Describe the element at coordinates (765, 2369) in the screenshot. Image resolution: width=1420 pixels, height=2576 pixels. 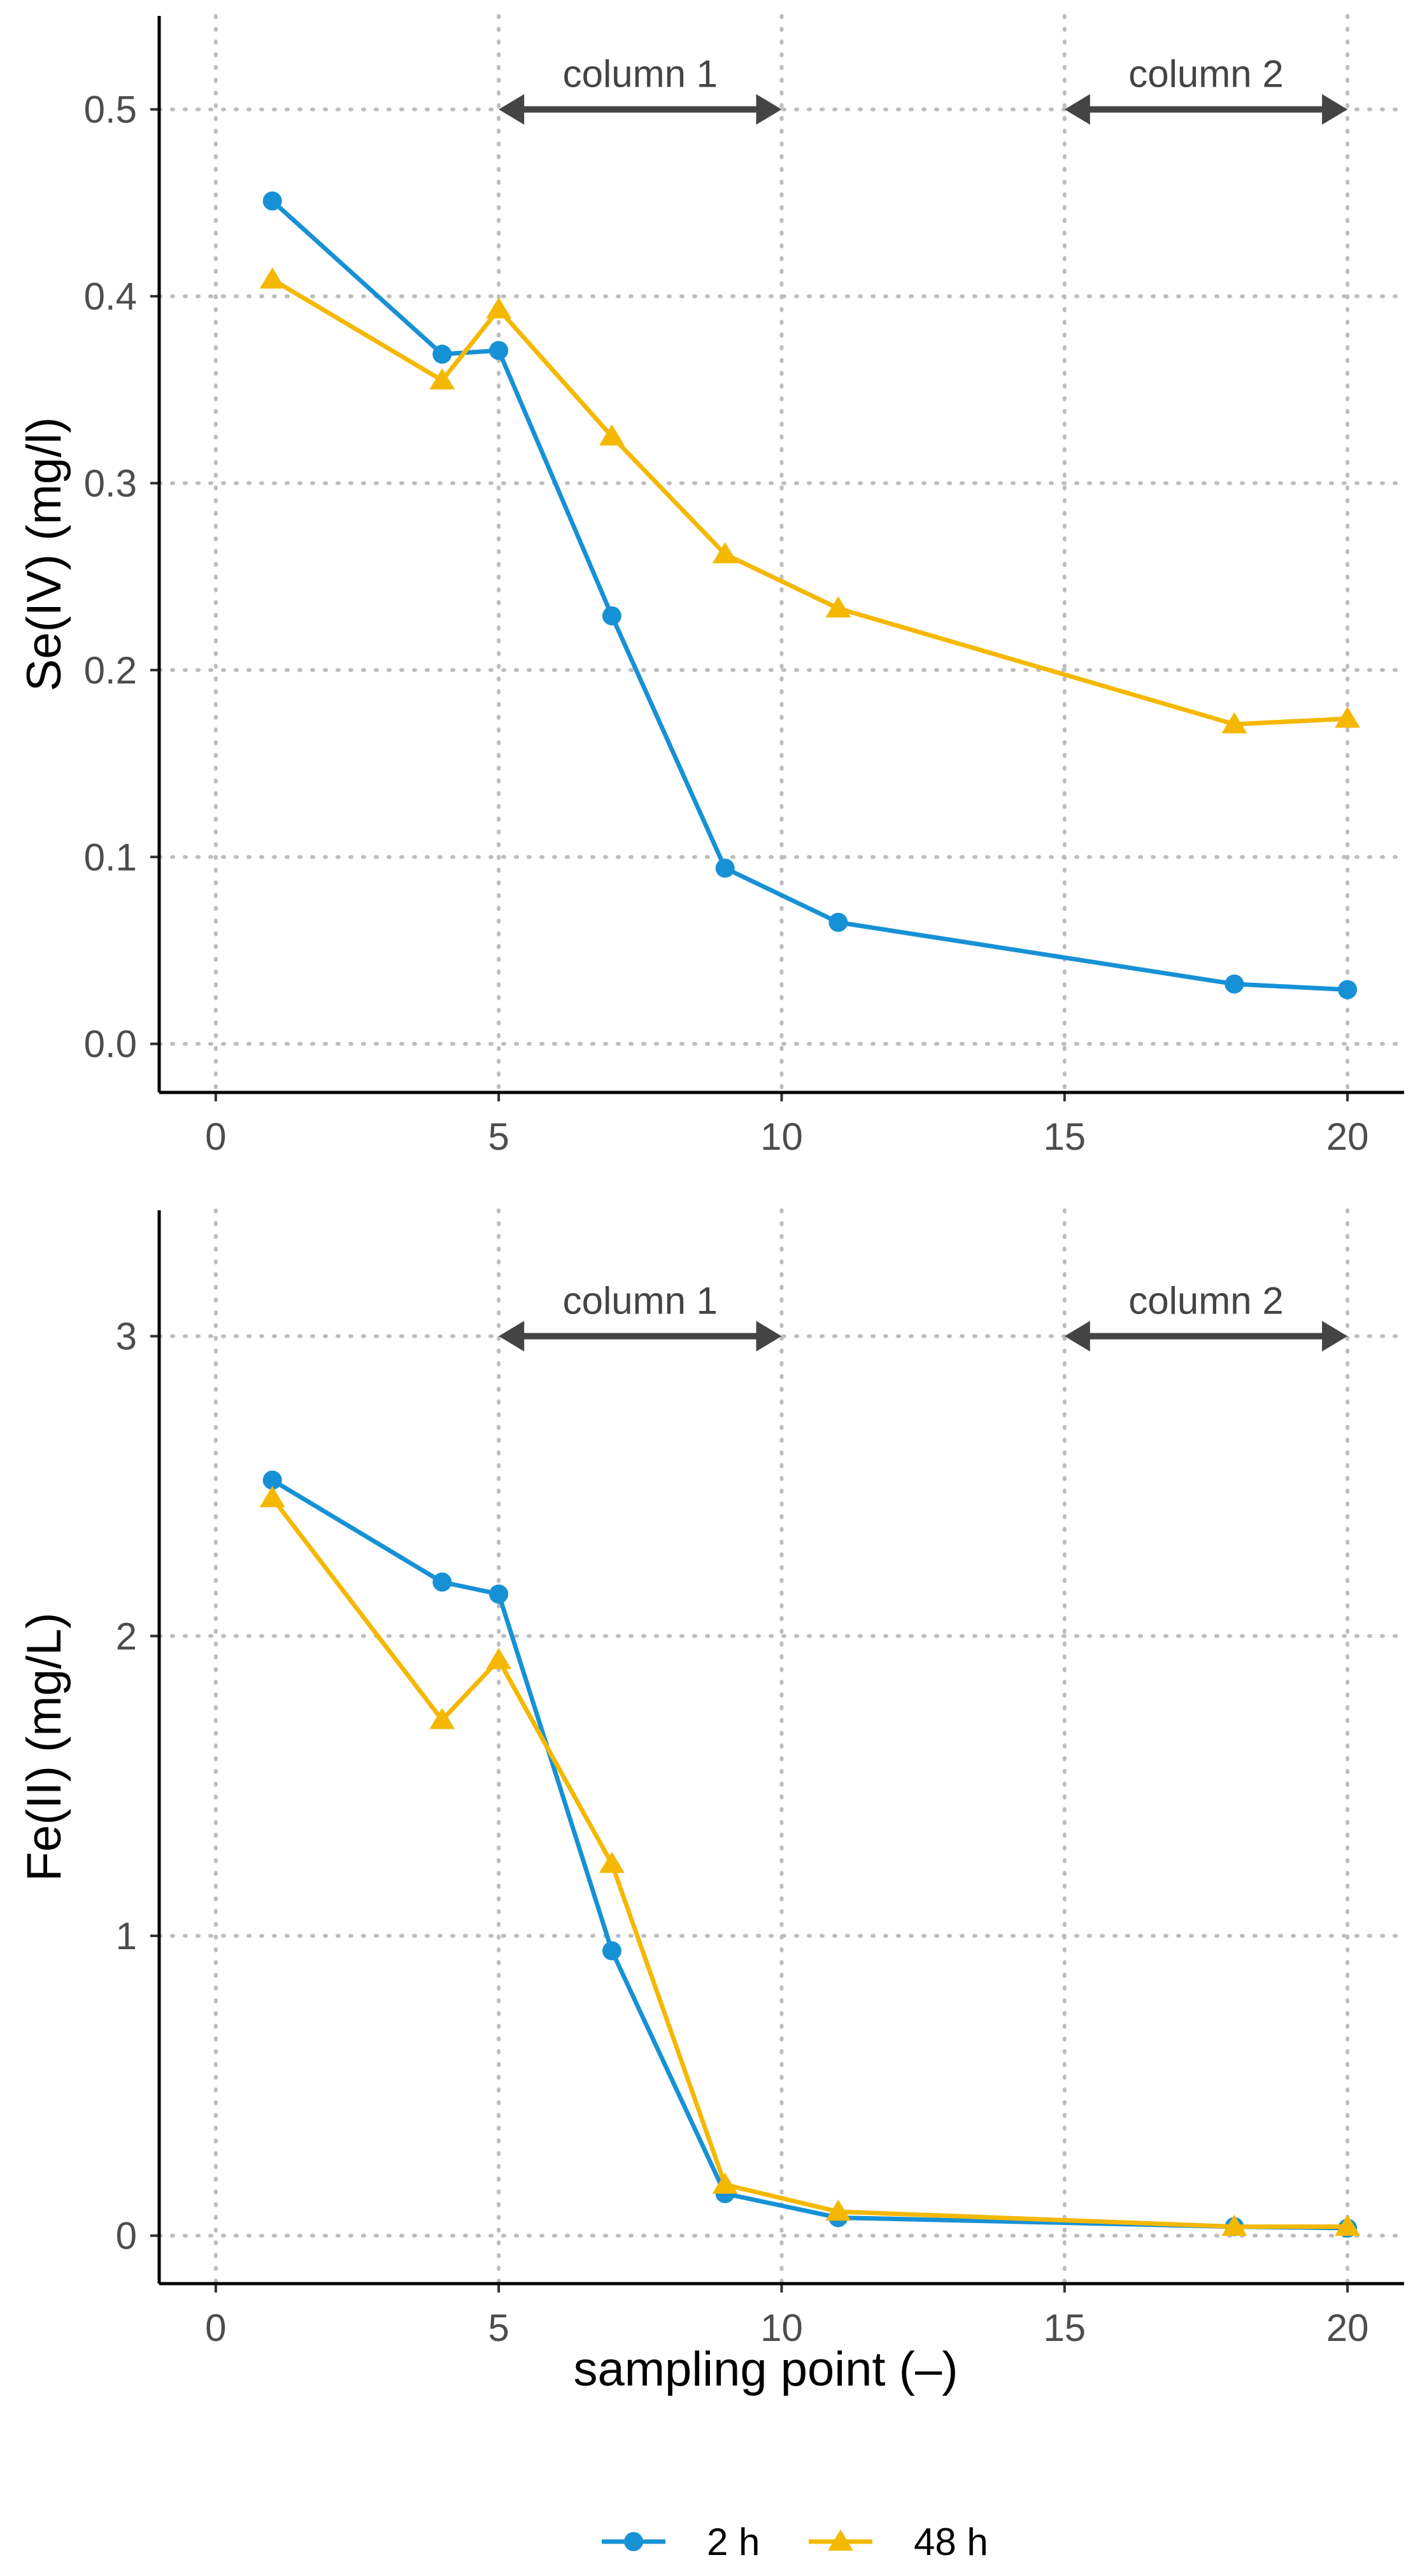
I see `x-axis-title: sampling point (–)` at that location.